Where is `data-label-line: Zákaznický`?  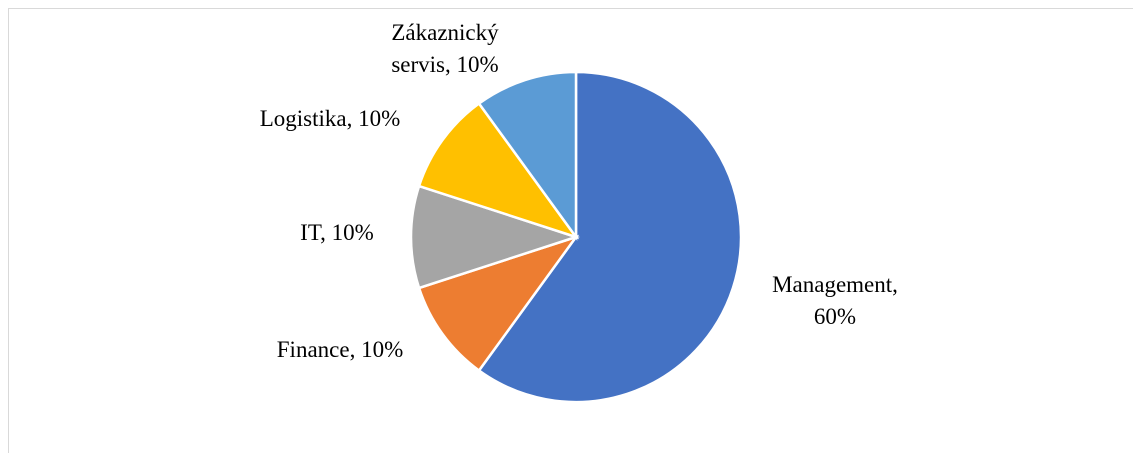 data-label-line: Zákaznický is located at coordinates (445, 32).